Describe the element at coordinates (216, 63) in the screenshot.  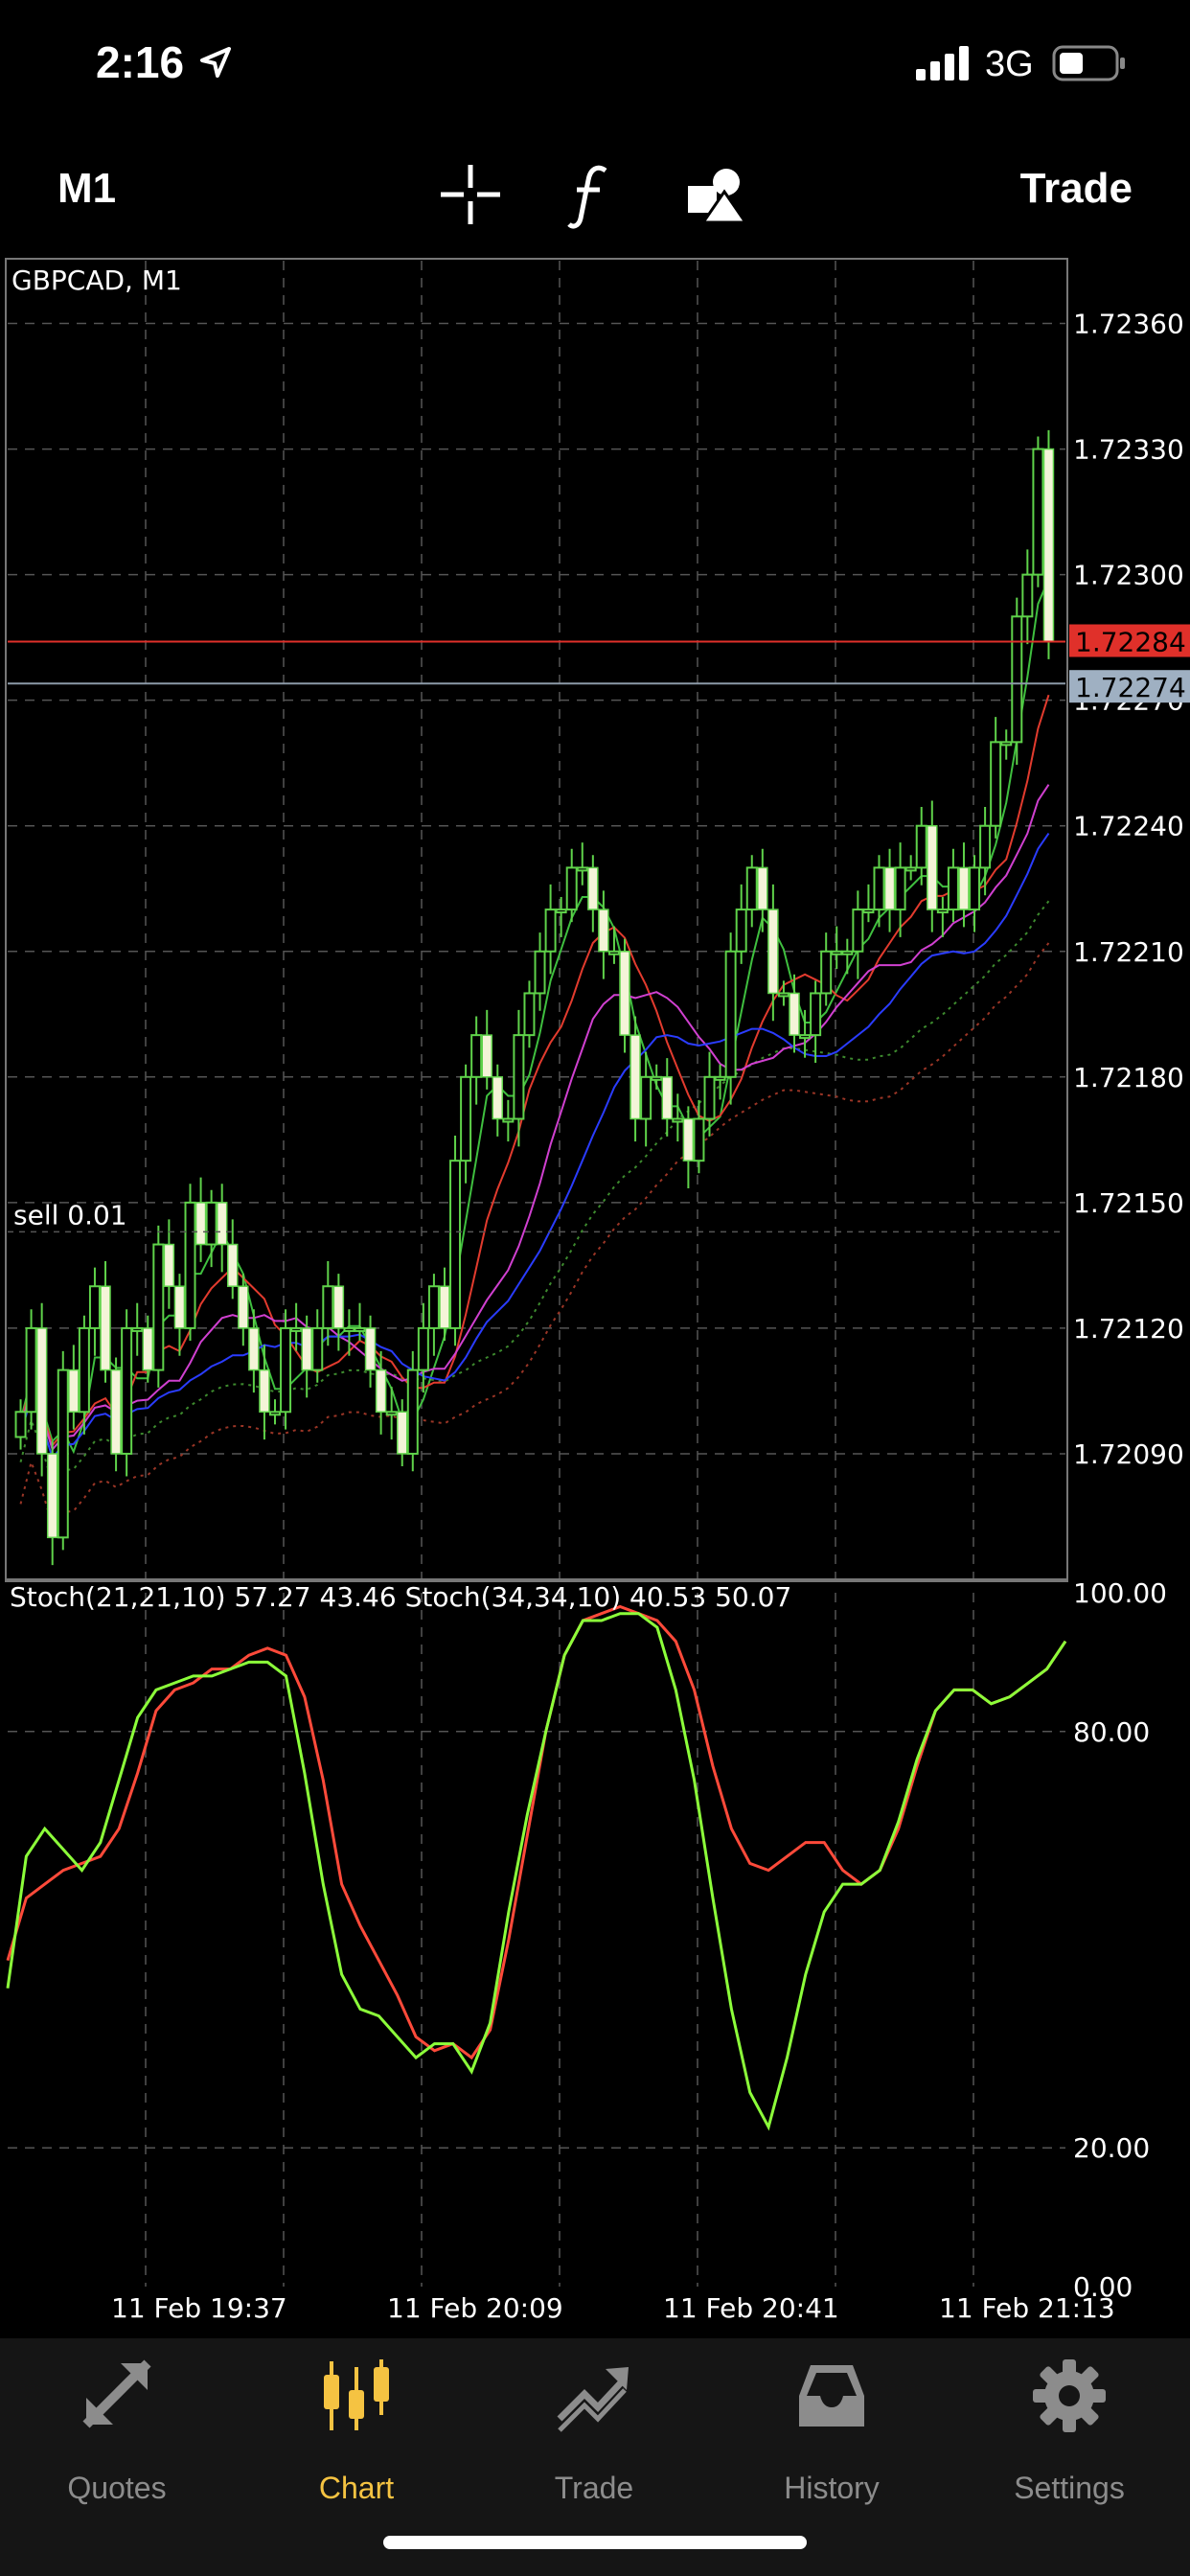
I see `location-arrow-icon` at that location.